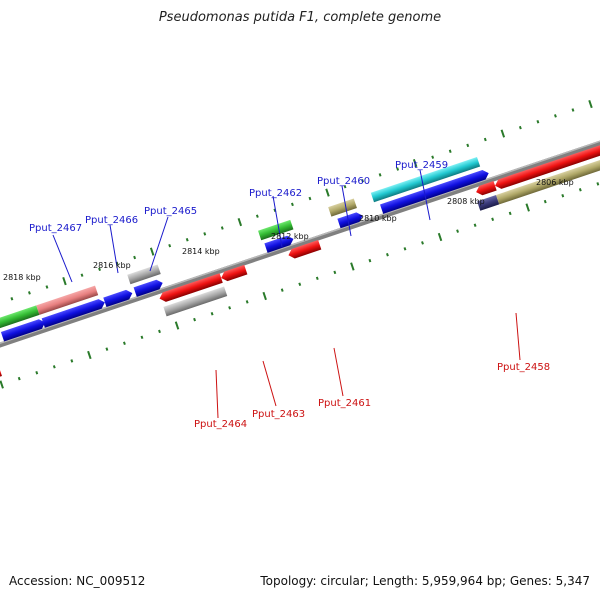 The image size is (600, 600). I want to click on ruler-label: 2812 kbp, so click(290, 236).